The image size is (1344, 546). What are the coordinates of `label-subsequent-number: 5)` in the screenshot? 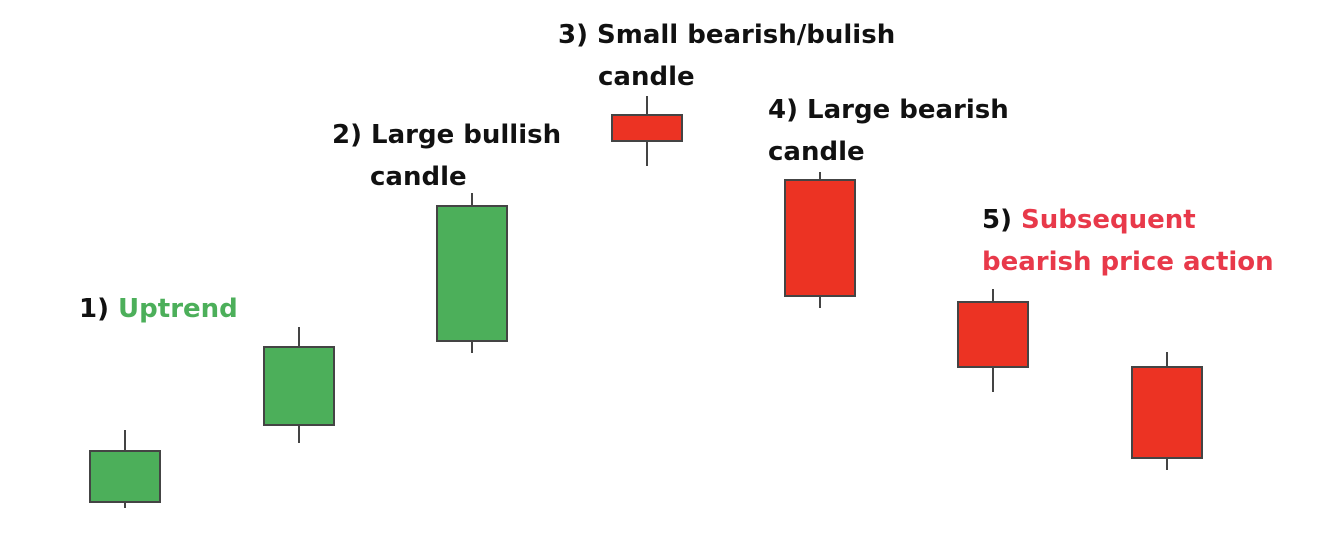 It's located at (997, 220).